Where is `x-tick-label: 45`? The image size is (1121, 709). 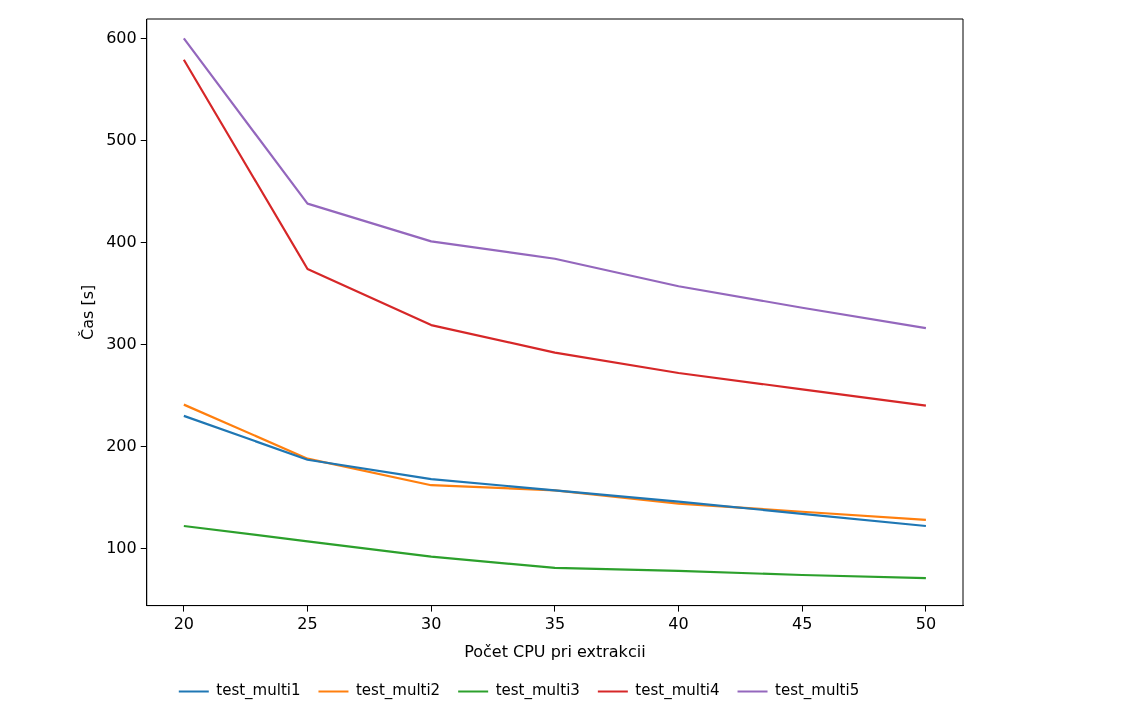 x-tick-label: 45 is located at coordinates (802, 624).